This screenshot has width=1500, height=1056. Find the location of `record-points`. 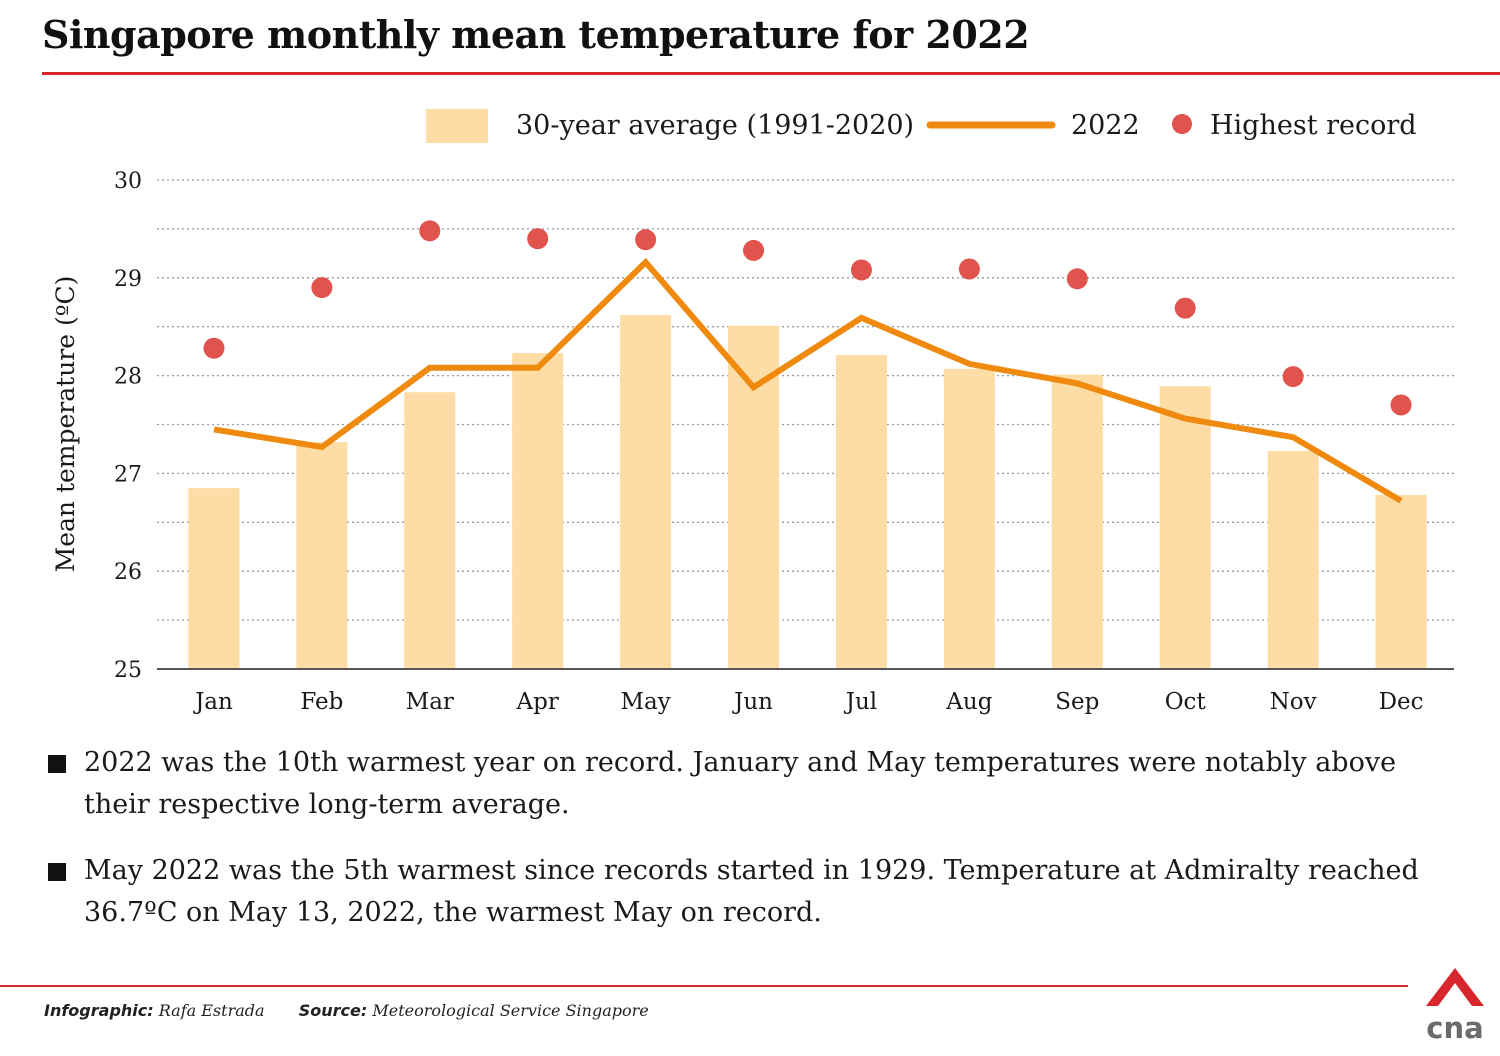

record-points is located at coordinates (807, 318).